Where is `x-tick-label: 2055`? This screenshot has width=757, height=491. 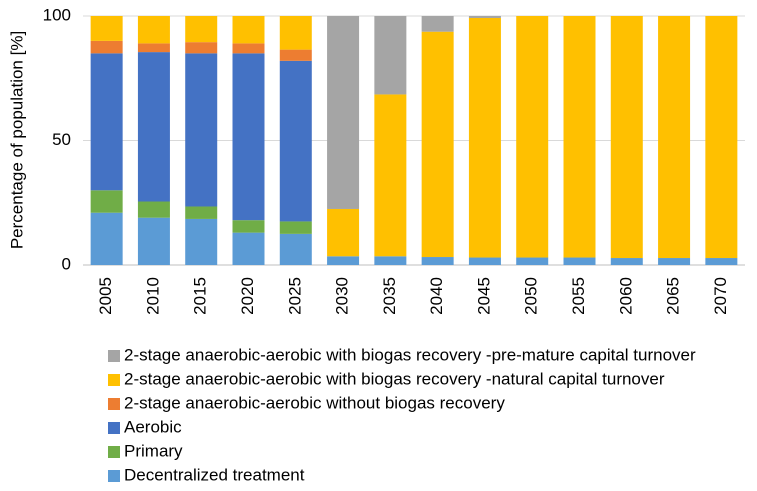 x-tick-label: 2055 is located at coordinates (578, 296).